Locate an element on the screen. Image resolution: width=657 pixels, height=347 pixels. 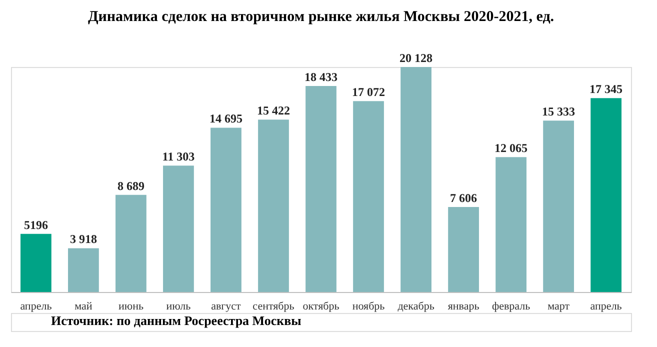
data-label: 15 333 is located at coordinates (559, 111).